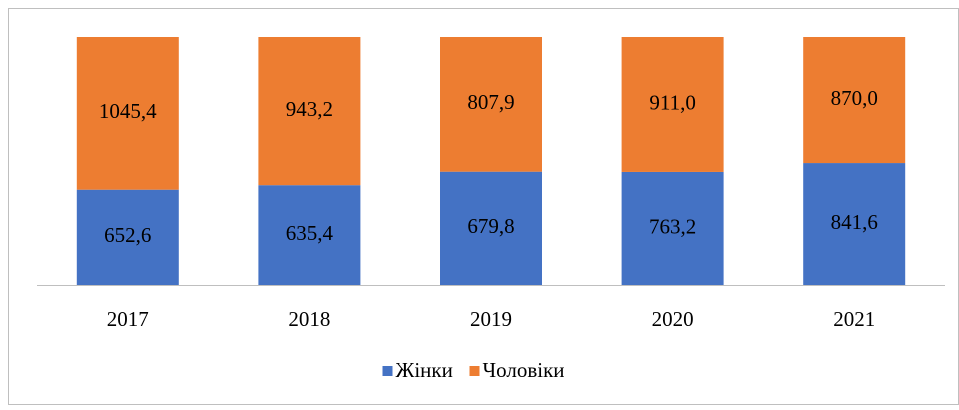 The width and height of the screenshot is (959, 410). I want to click on data-label: 807,9, so click(490, 102).